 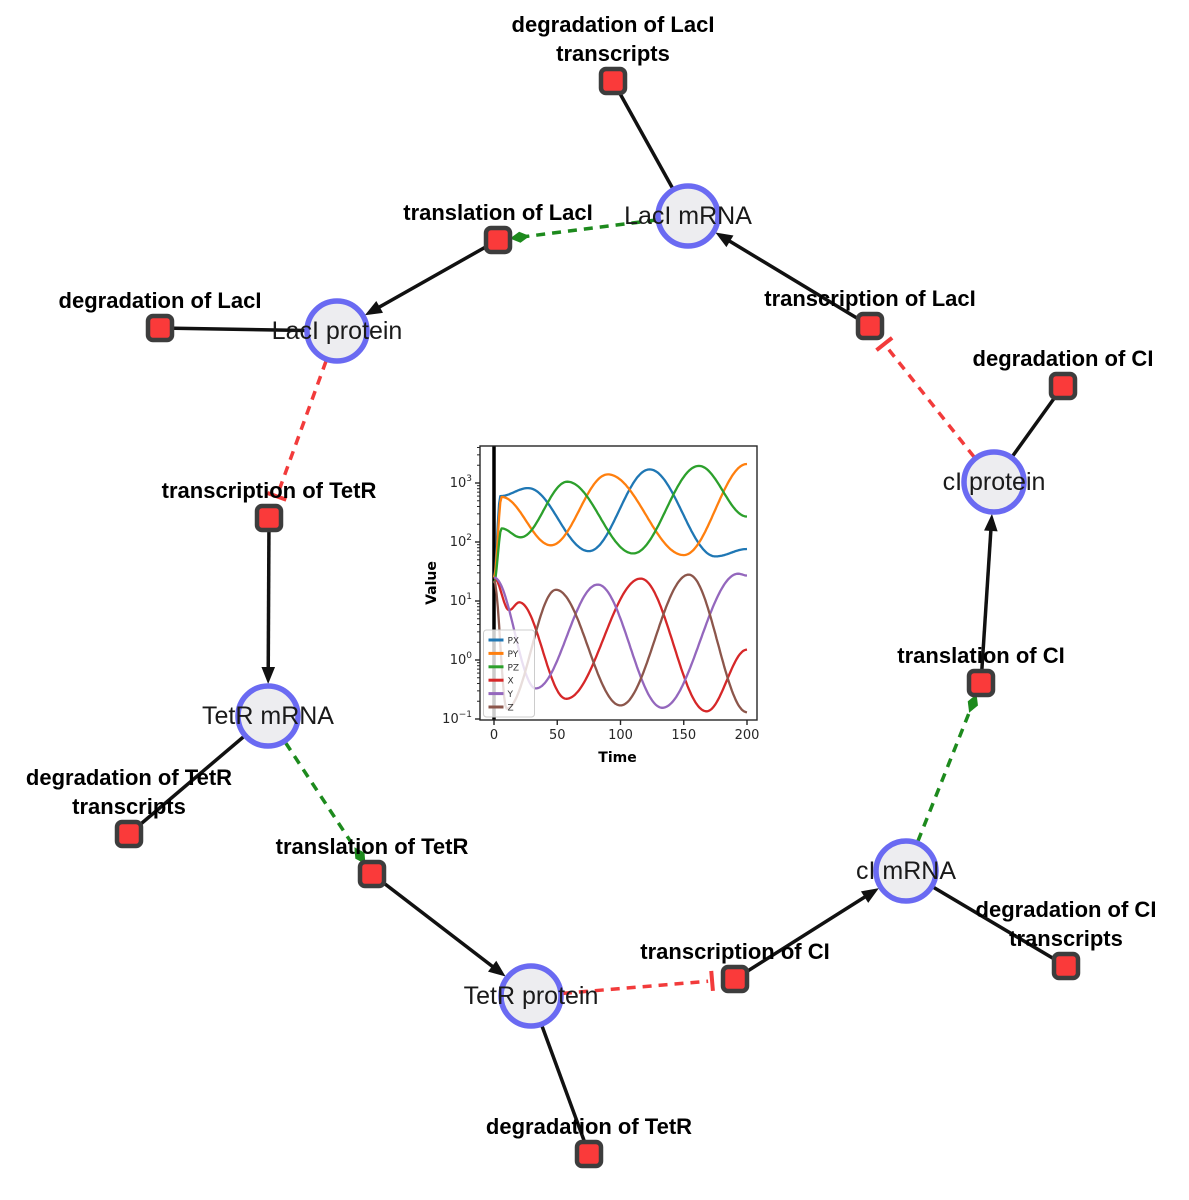 I want to click on species-label-ci-protein: cI protein, so click(x=994, y=482).